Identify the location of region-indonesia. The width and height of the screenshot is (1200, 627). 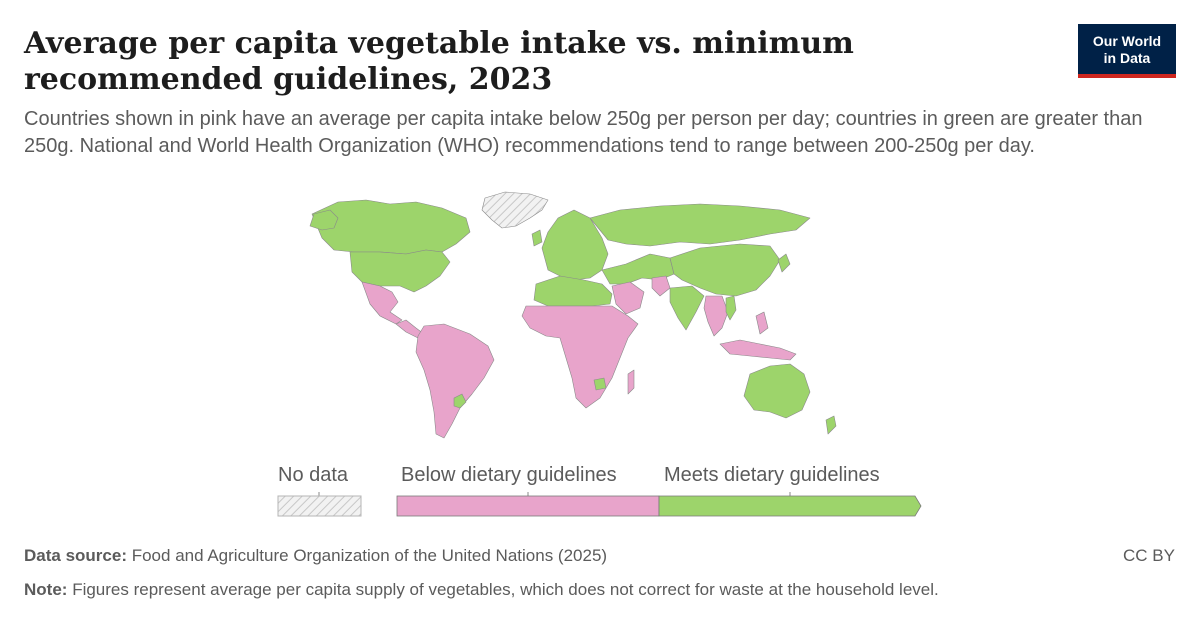
(758, 350).